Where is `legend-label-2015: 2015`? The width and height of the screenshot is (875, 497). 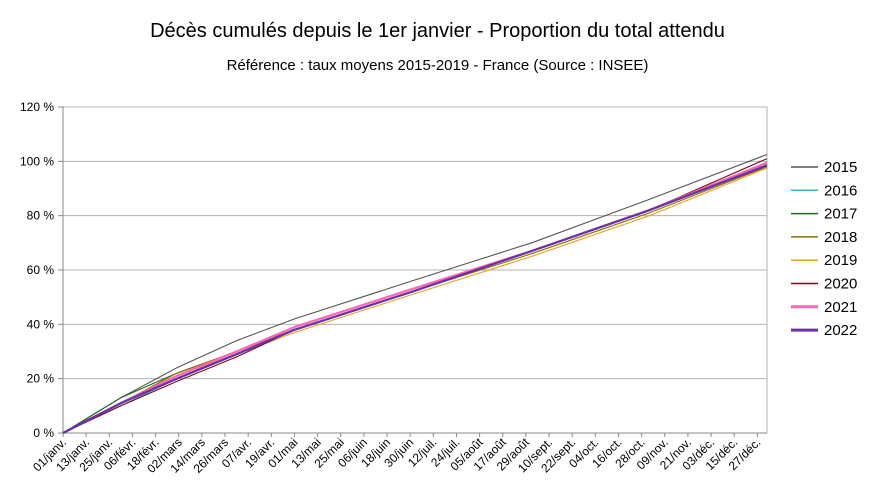
legend-label-2015: 2015 is located at coordinates (840, 167).